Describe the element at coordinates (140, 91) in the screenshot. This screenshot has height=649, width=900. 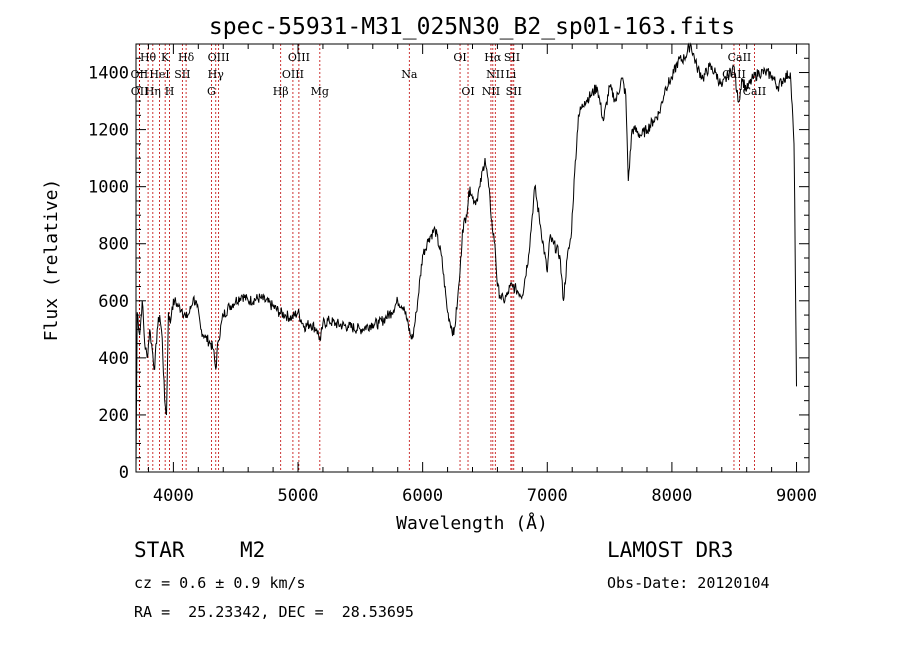
I see `line-label-18: OII` at that location.